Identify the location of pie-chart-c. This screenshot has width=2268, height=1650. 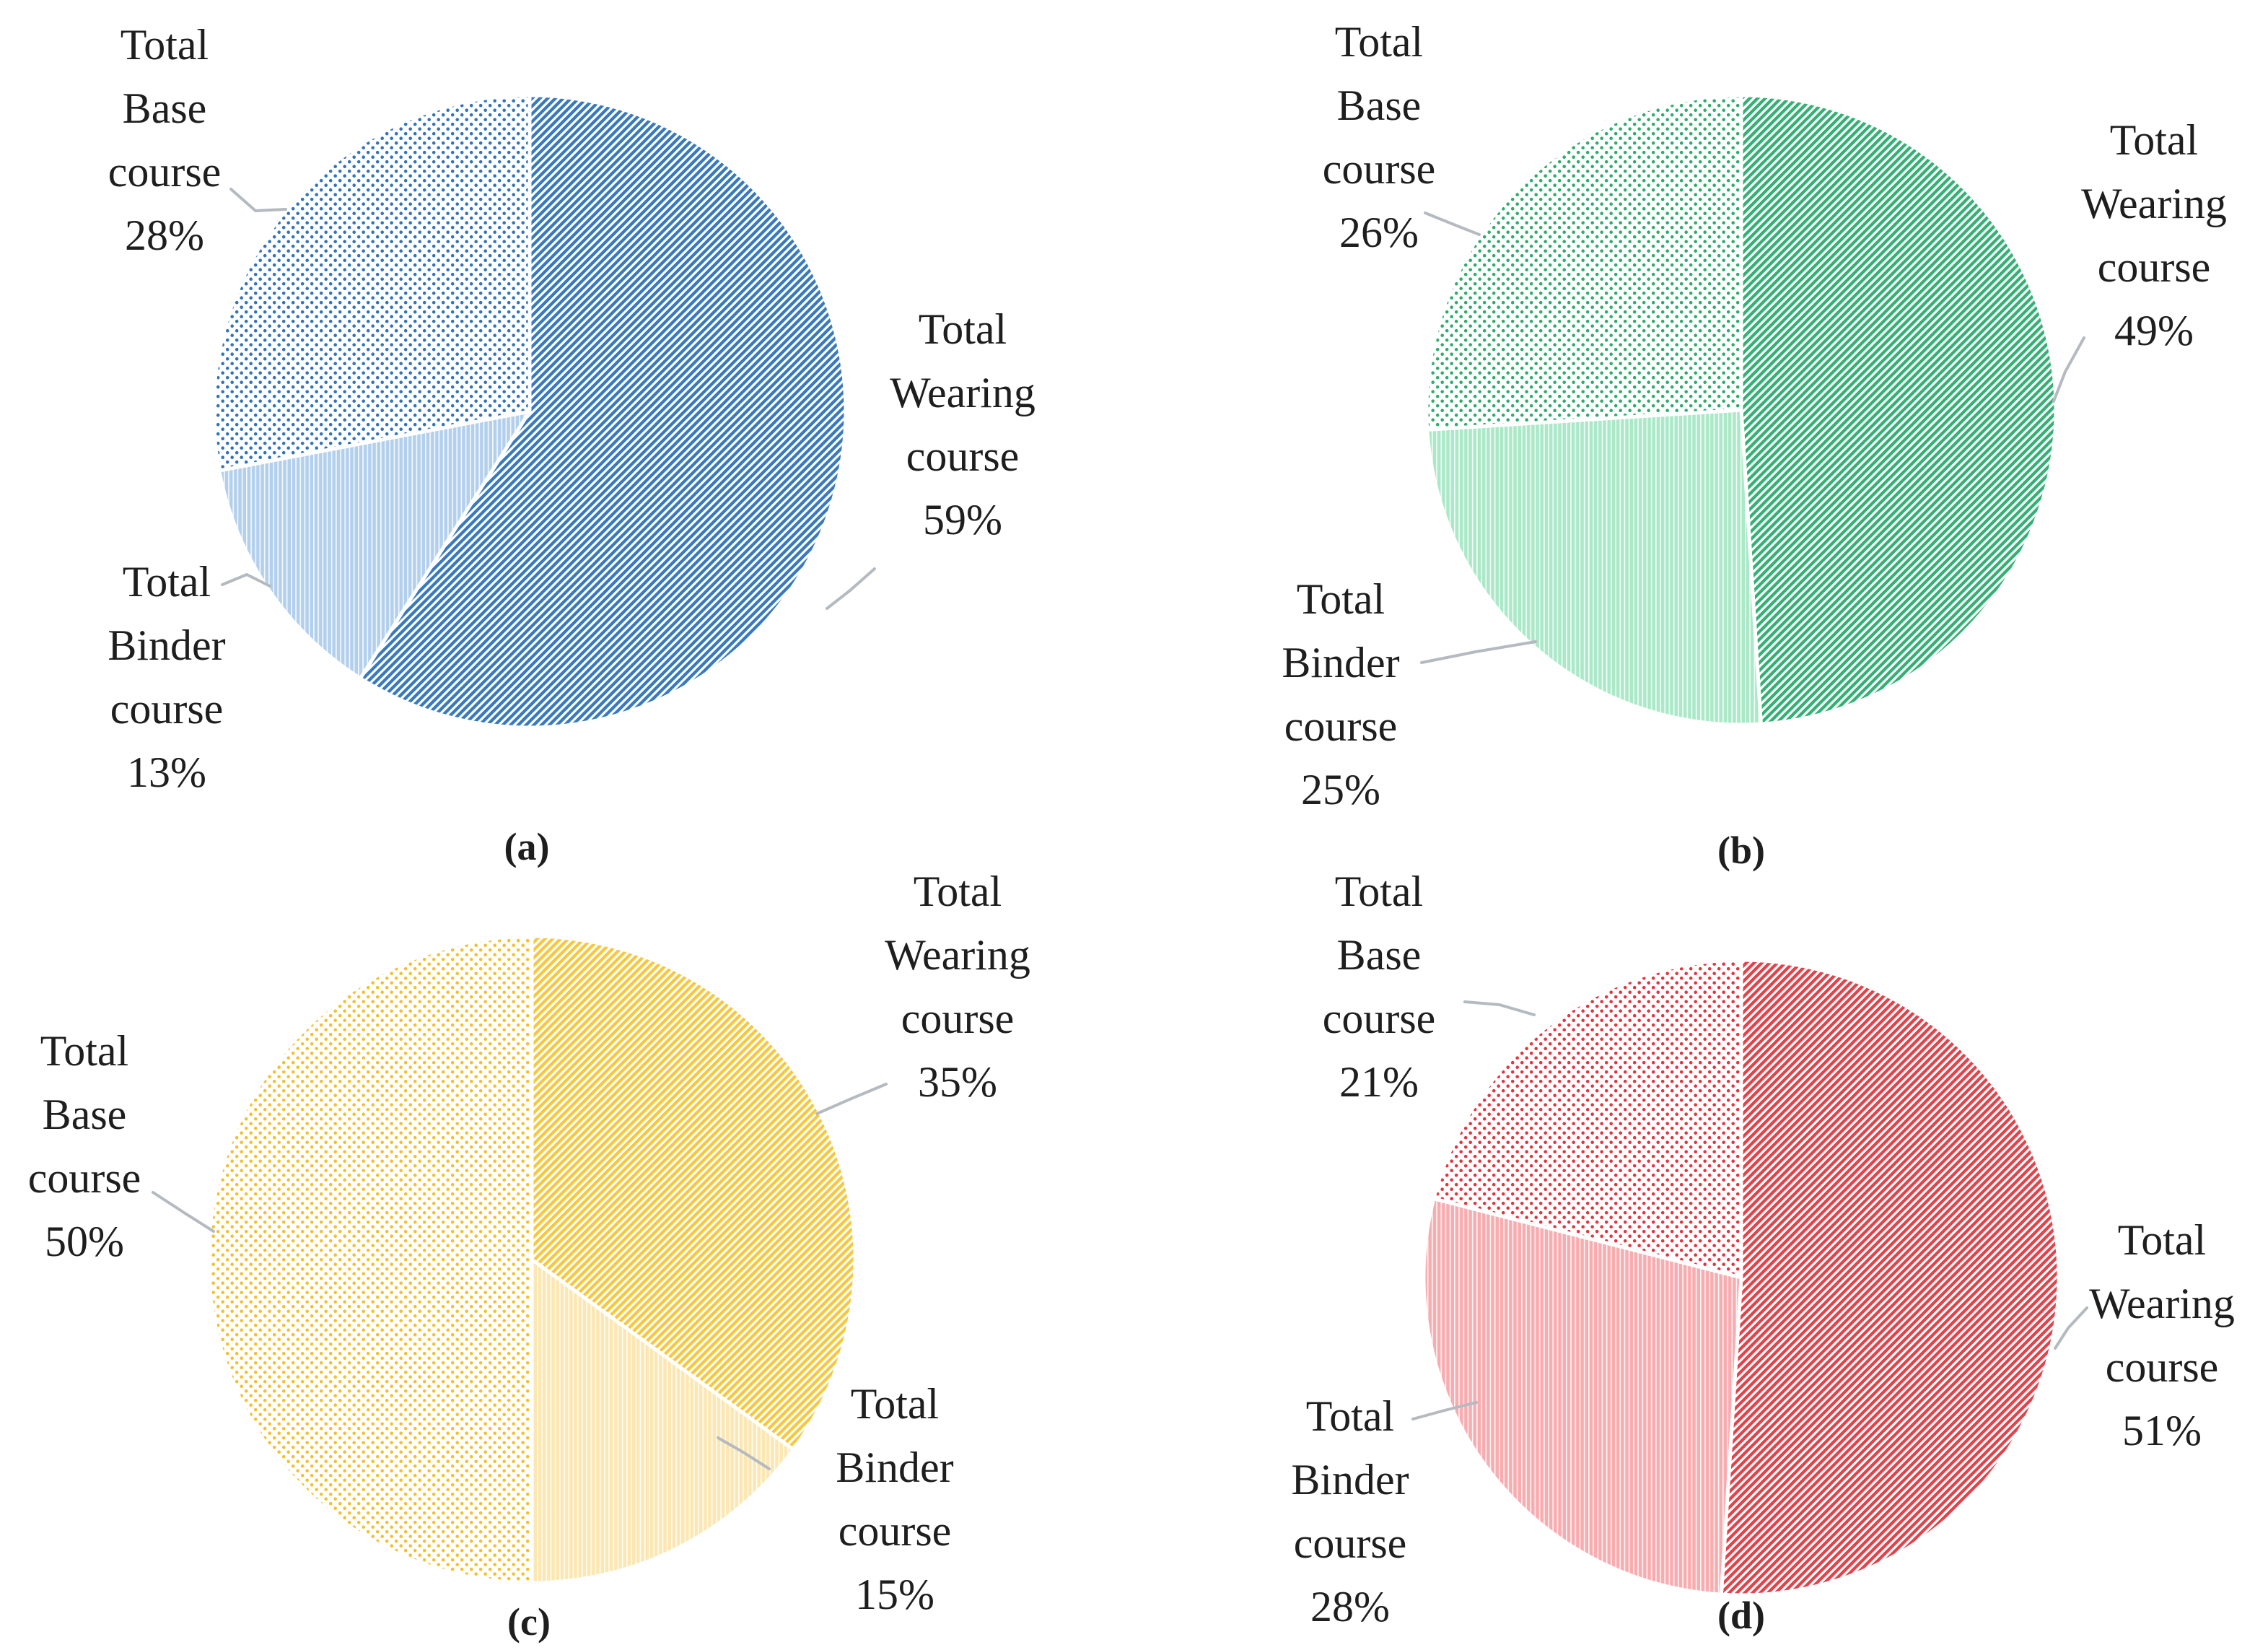
(531, 1259).